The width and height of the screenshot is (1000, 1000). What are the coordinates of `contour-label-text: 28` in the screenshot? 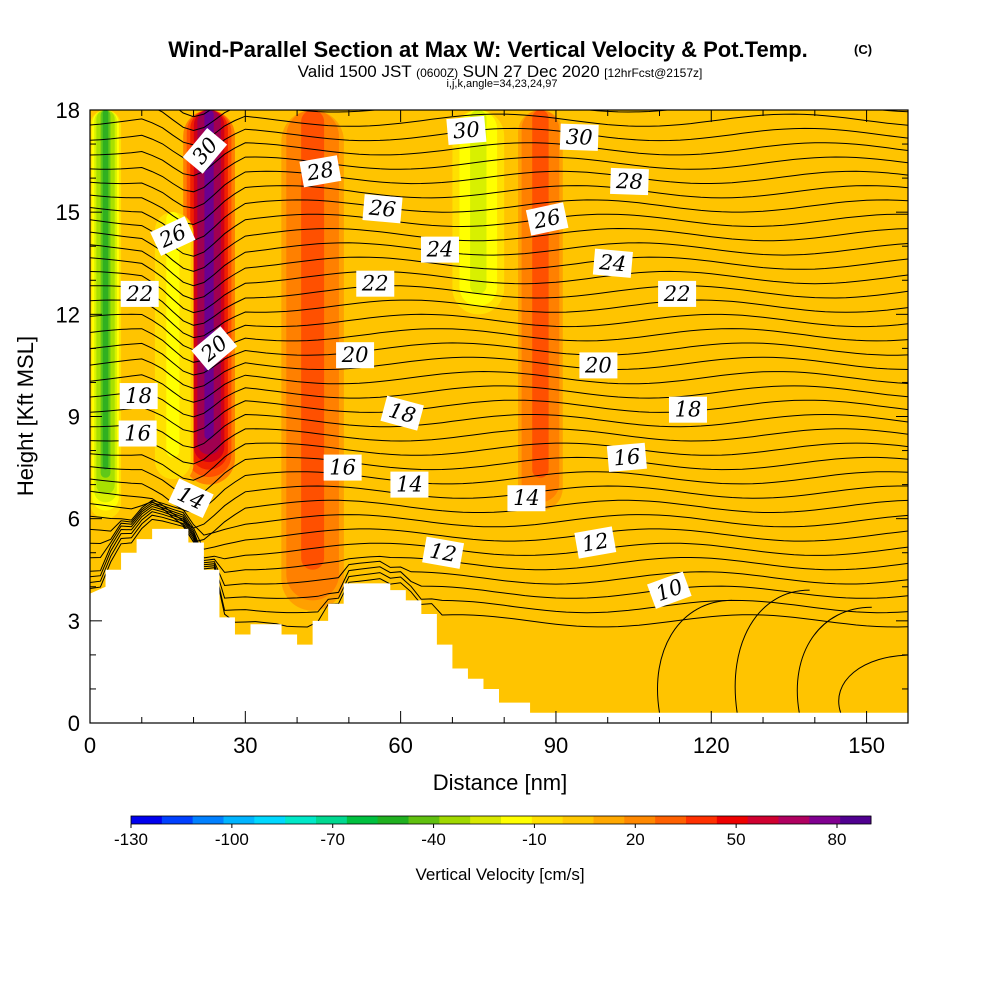 It's located at (629, 181).